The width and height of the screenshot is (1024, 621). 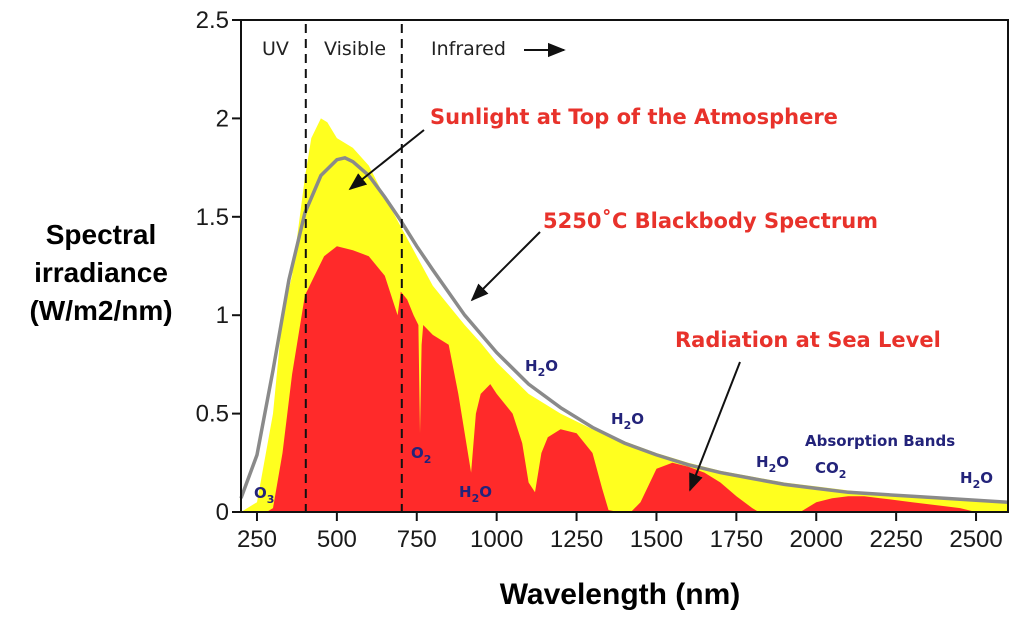 What do you see at coordinates (710, 221) in the screenshot?
I see `annotation-blackbody: 5250˚C Blackbody Spectrum` at bounding box center [710, 221].